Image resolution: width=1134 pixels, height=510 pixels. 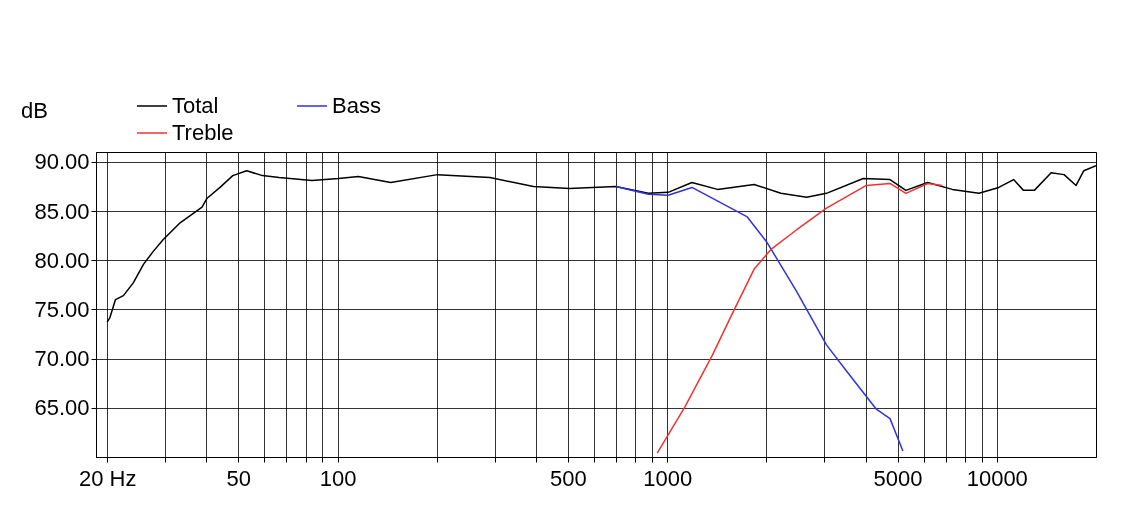 I want to click on y-tick-label: 80.00, so click(x=62, y=260).